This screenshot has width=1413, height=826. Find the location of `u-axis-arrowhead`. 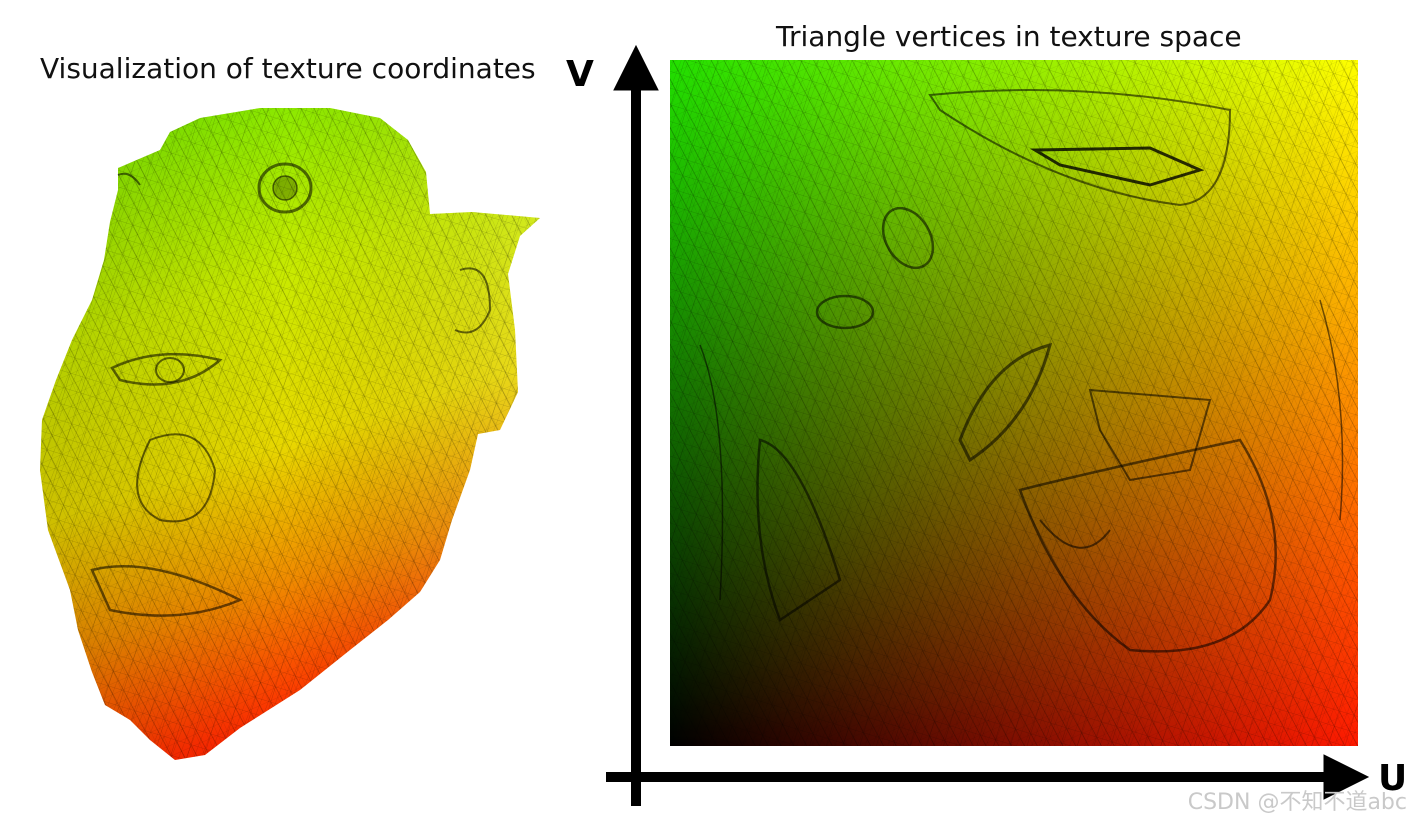

u-axis-arrowhead is located at coordinates (1346, 777).